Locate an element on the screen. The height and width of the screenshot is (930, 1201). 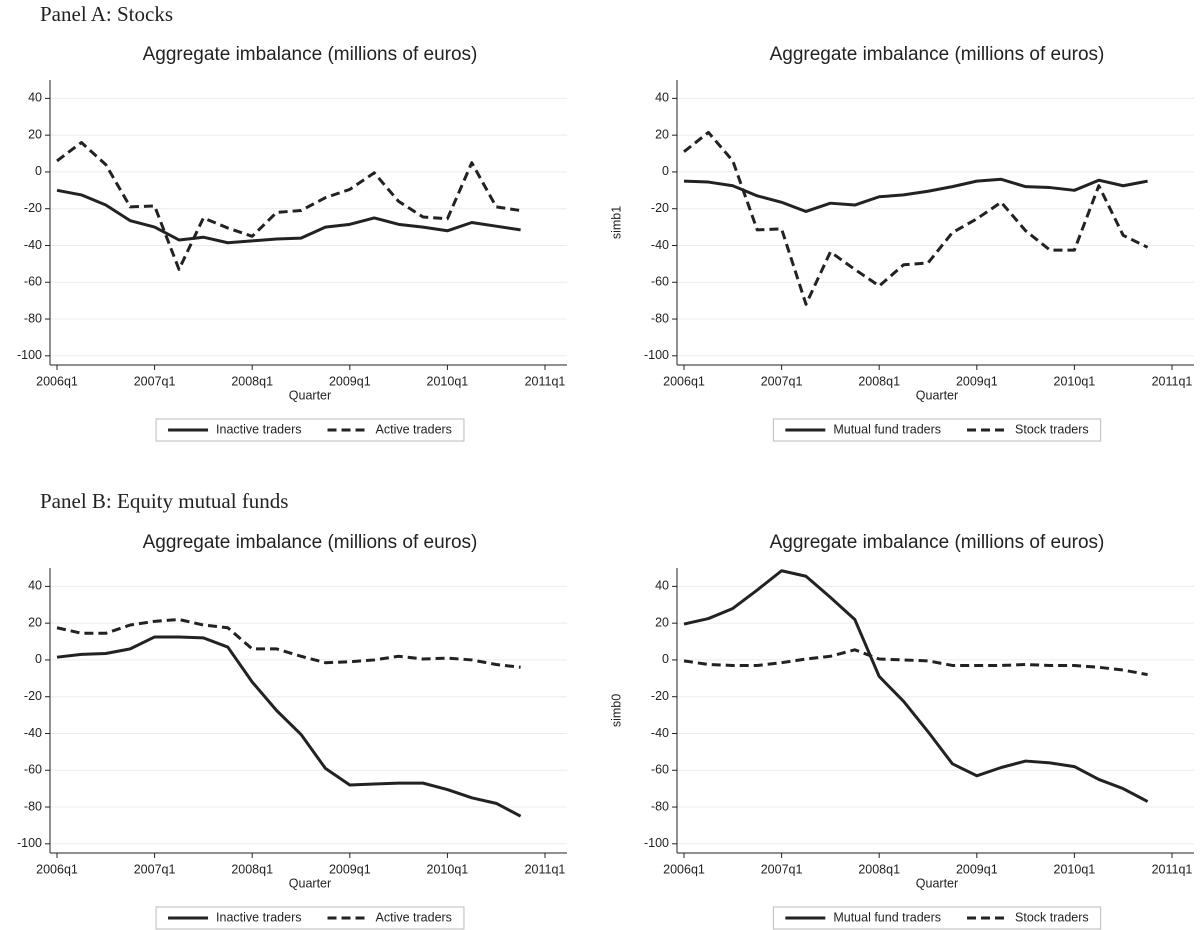
y-axis-title: simb0 is located at coordinates (616, 710).